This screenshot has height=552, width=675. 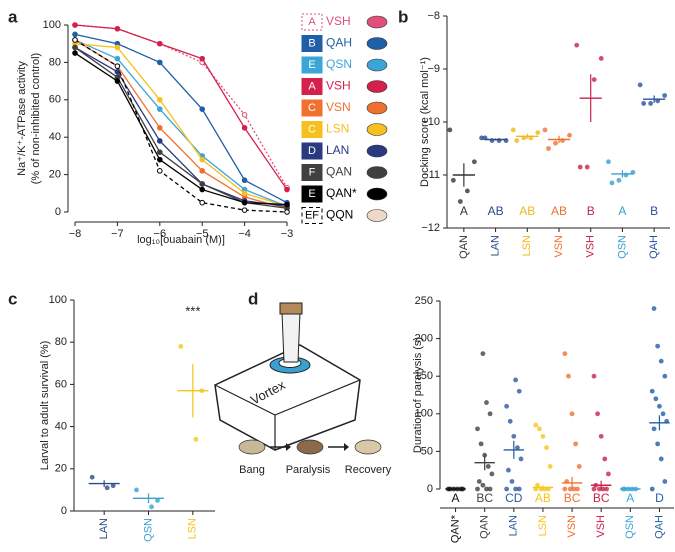 What do you see at coordinates (427, 451) in the screenshot?
I see `y-tick-label: 50` at bounding box center [427, 451].